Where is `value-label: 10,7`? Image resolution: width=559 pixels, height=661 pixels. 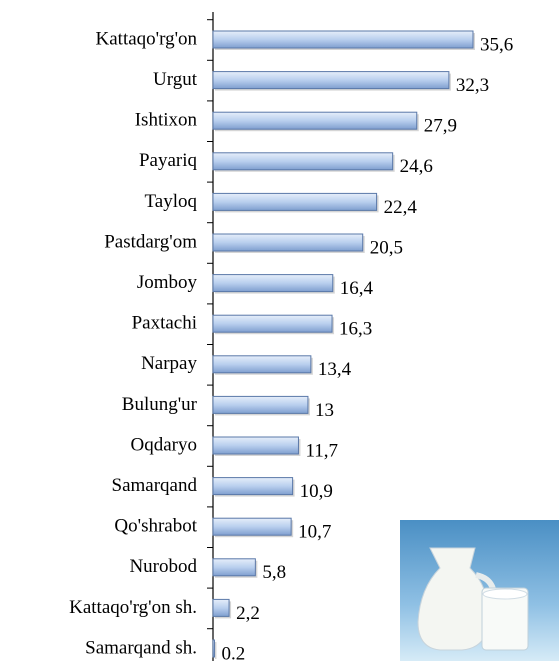
value-label: 10,7 is located at coordinates (314, 532).